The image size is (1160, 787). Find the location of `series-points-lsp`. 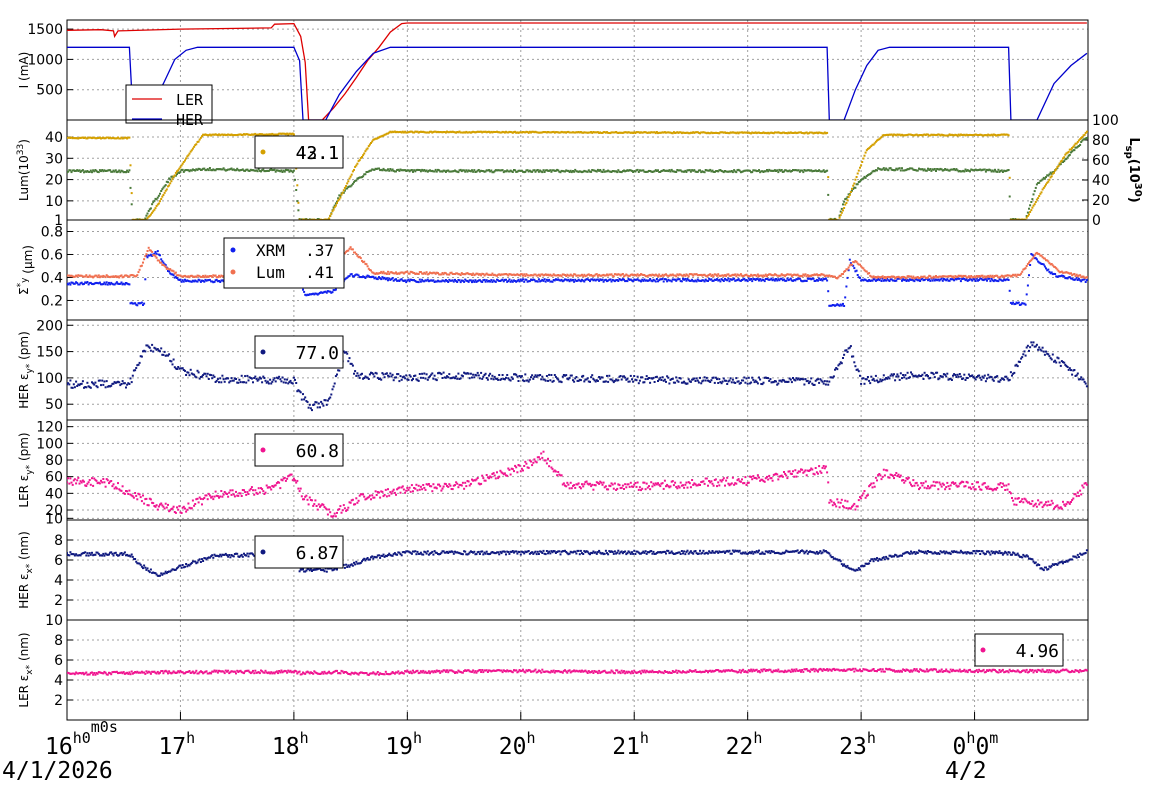

series-points-lsp is located at coordinates (577, 176).